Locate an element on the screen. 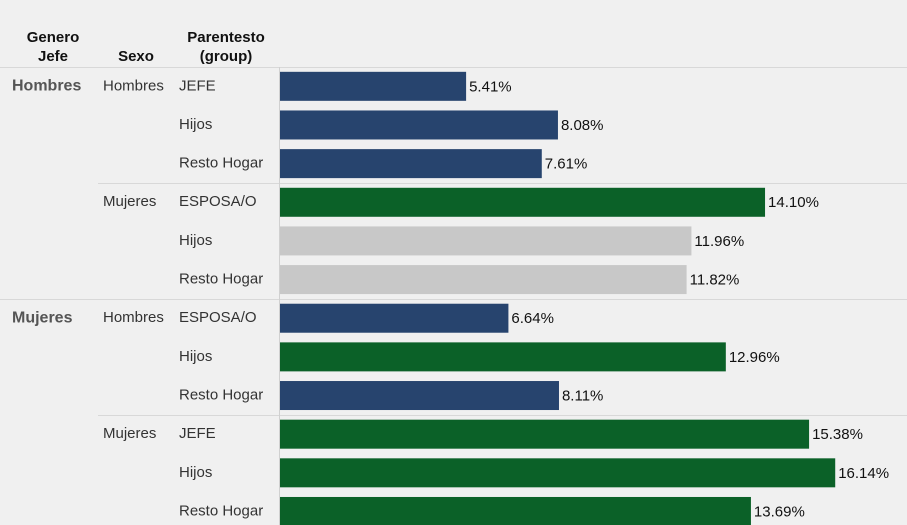 This screenshot has width=907, height=525. value-label: 6.64% is located at coordinates (532, 318).